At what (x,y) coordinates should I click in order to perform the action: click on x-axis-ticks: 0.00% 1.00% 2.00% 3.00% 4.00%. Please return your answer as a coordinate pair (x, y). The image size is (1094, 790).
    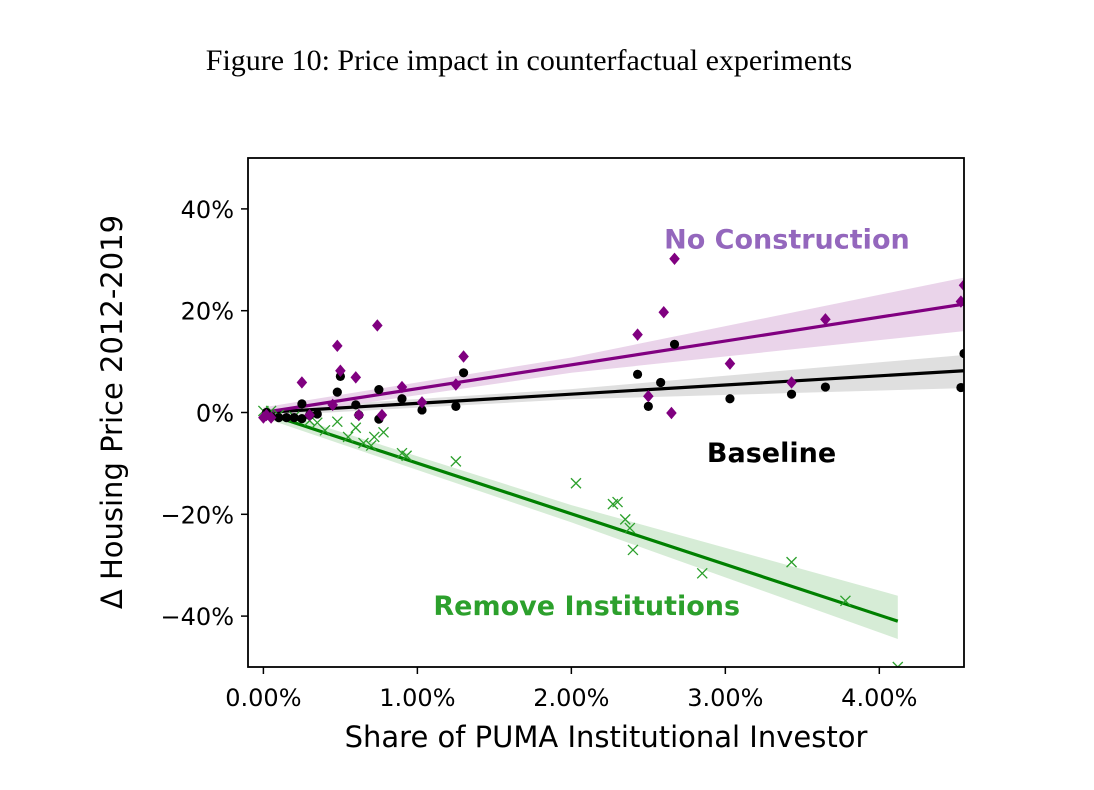
    Looking at the image, I should click on (571, 689).